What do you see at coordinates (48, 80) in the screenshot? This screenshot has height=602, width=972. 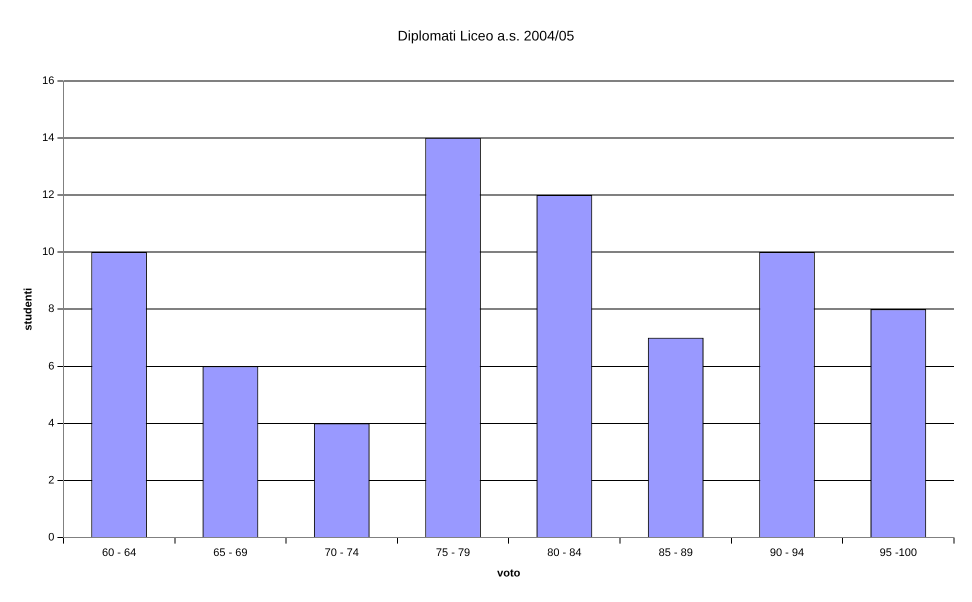 I see `y-tick-label: 16` at bounding box center [48, 80].